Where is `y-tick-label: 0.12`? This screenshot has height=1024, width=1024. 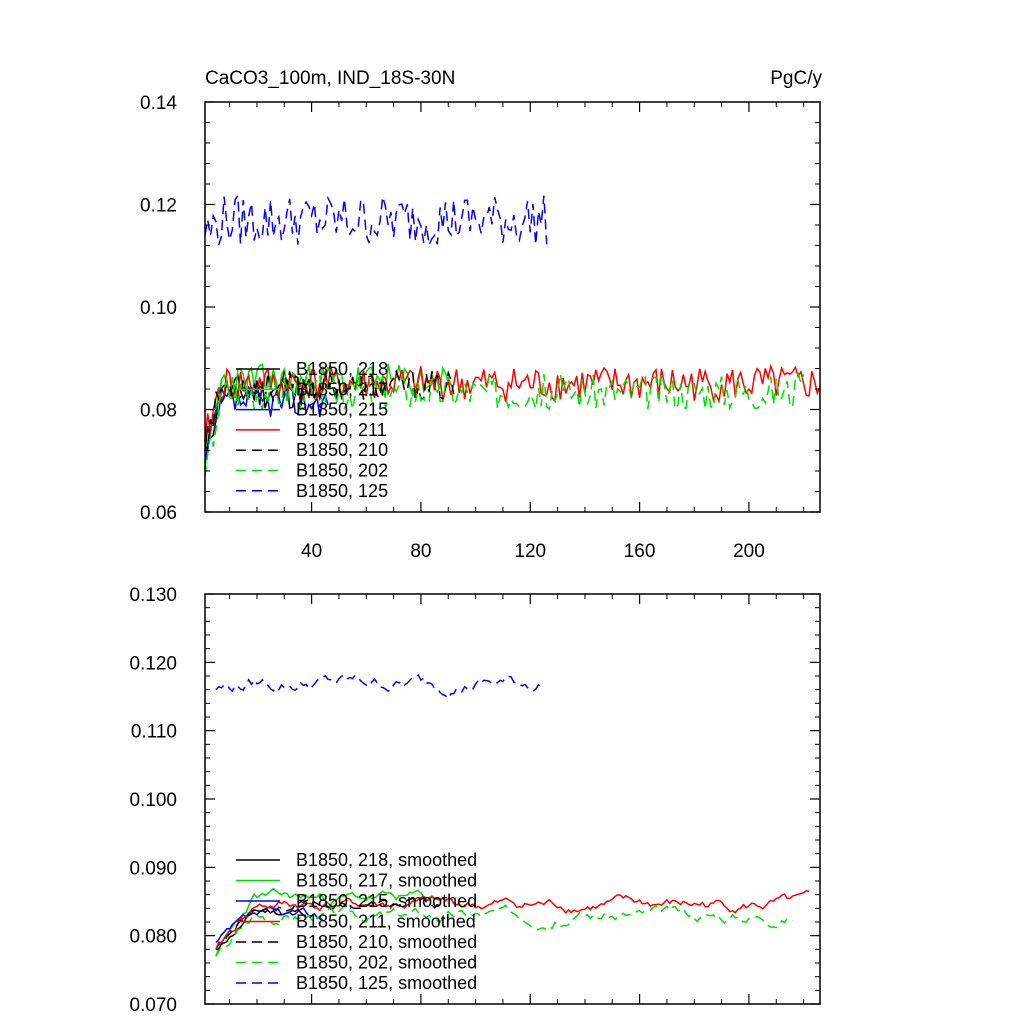 y-tick-label: 0.12 is located at coordinates (158, 206).